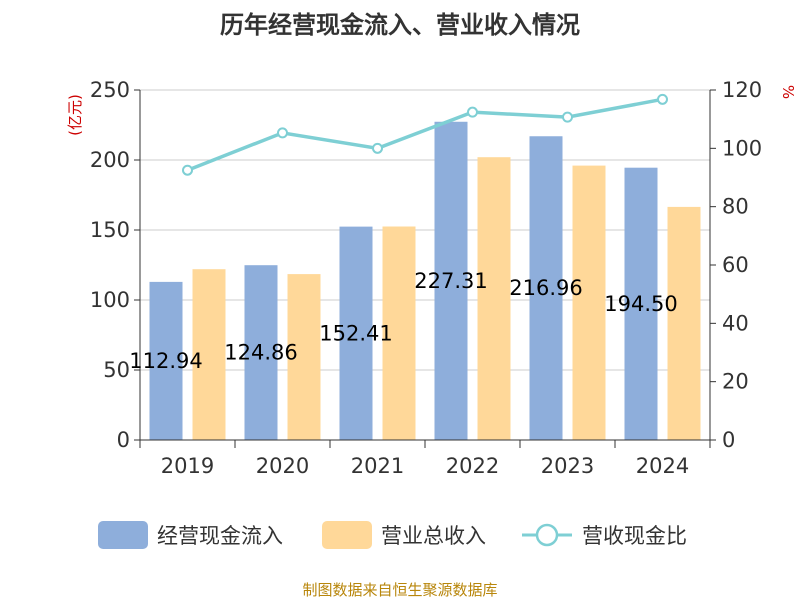 The width and height of the screenshot is (800, 600). What do you see at coordinates (187, 466) in the screenshot?
I see `x-tick-label: 2019` at bounding box center [187, 466].